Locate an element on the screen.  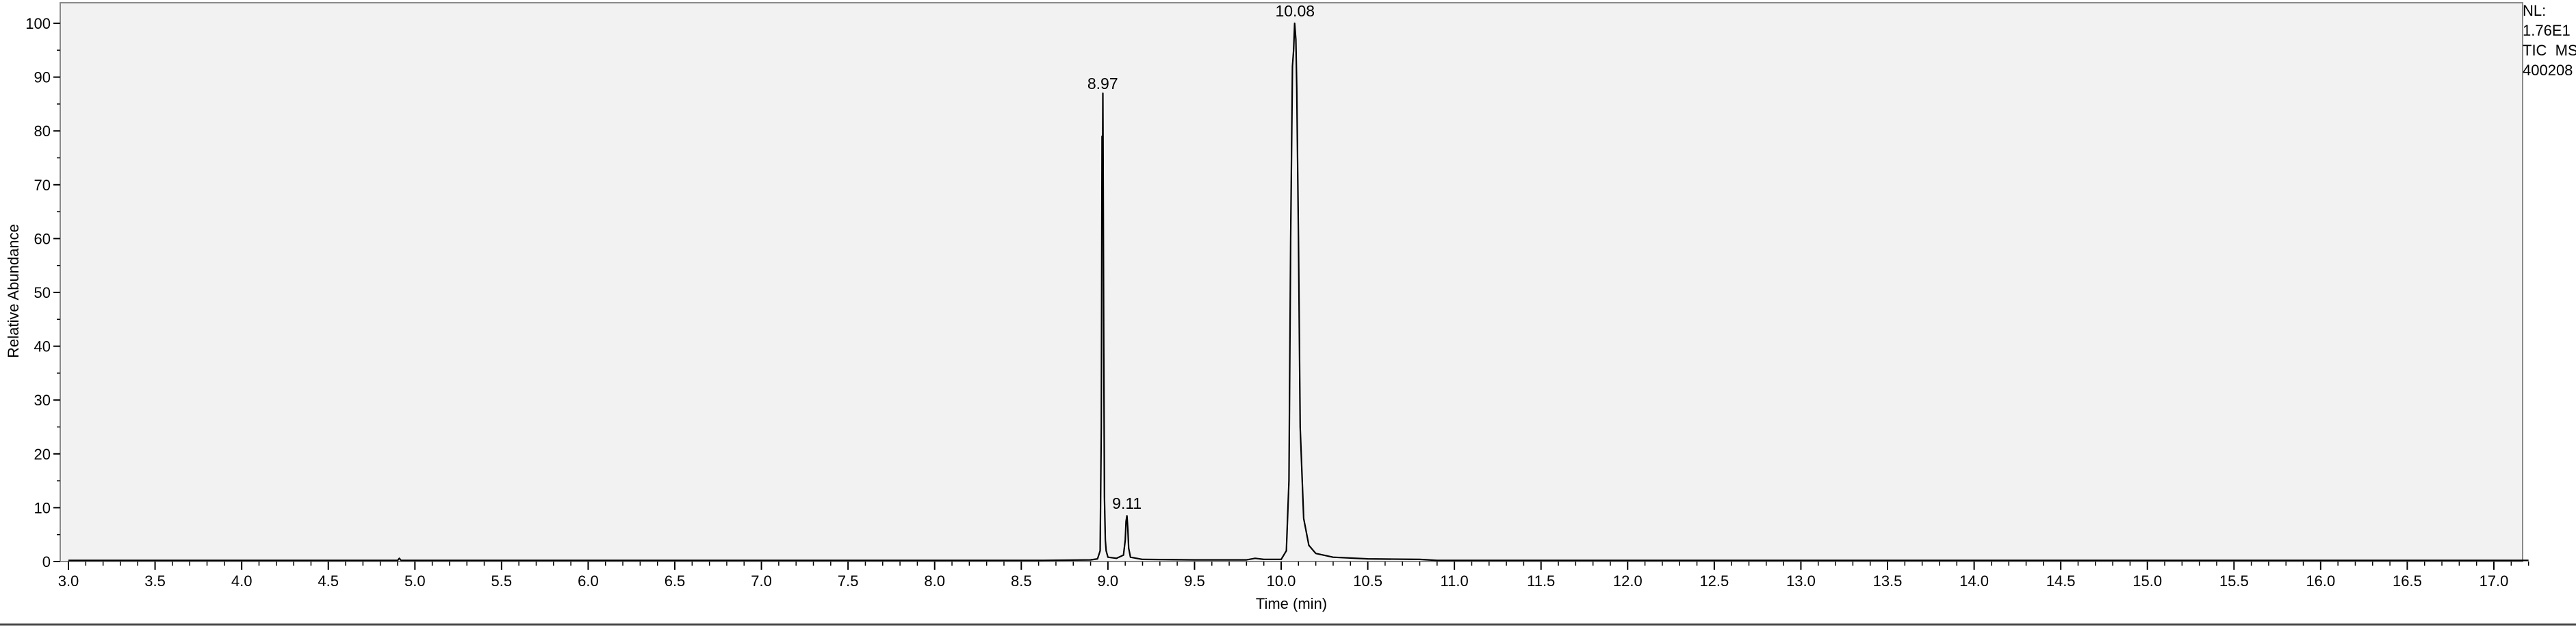
x-tick-label: 15.5 is located at coordinates (2234, 581).